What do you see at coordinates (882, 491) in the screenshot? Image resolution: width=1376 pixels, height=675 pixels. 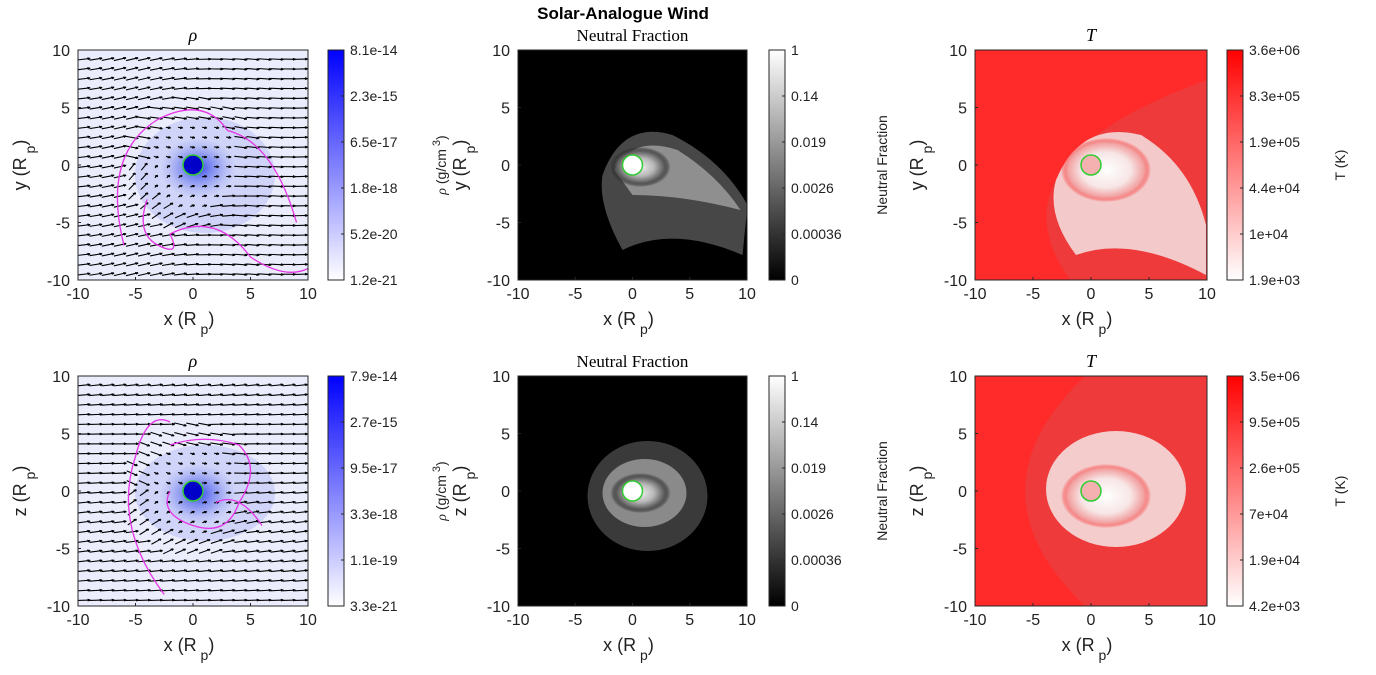 I see `colorbar-label: Neutral Fraction` at bounding box center [882, 491].